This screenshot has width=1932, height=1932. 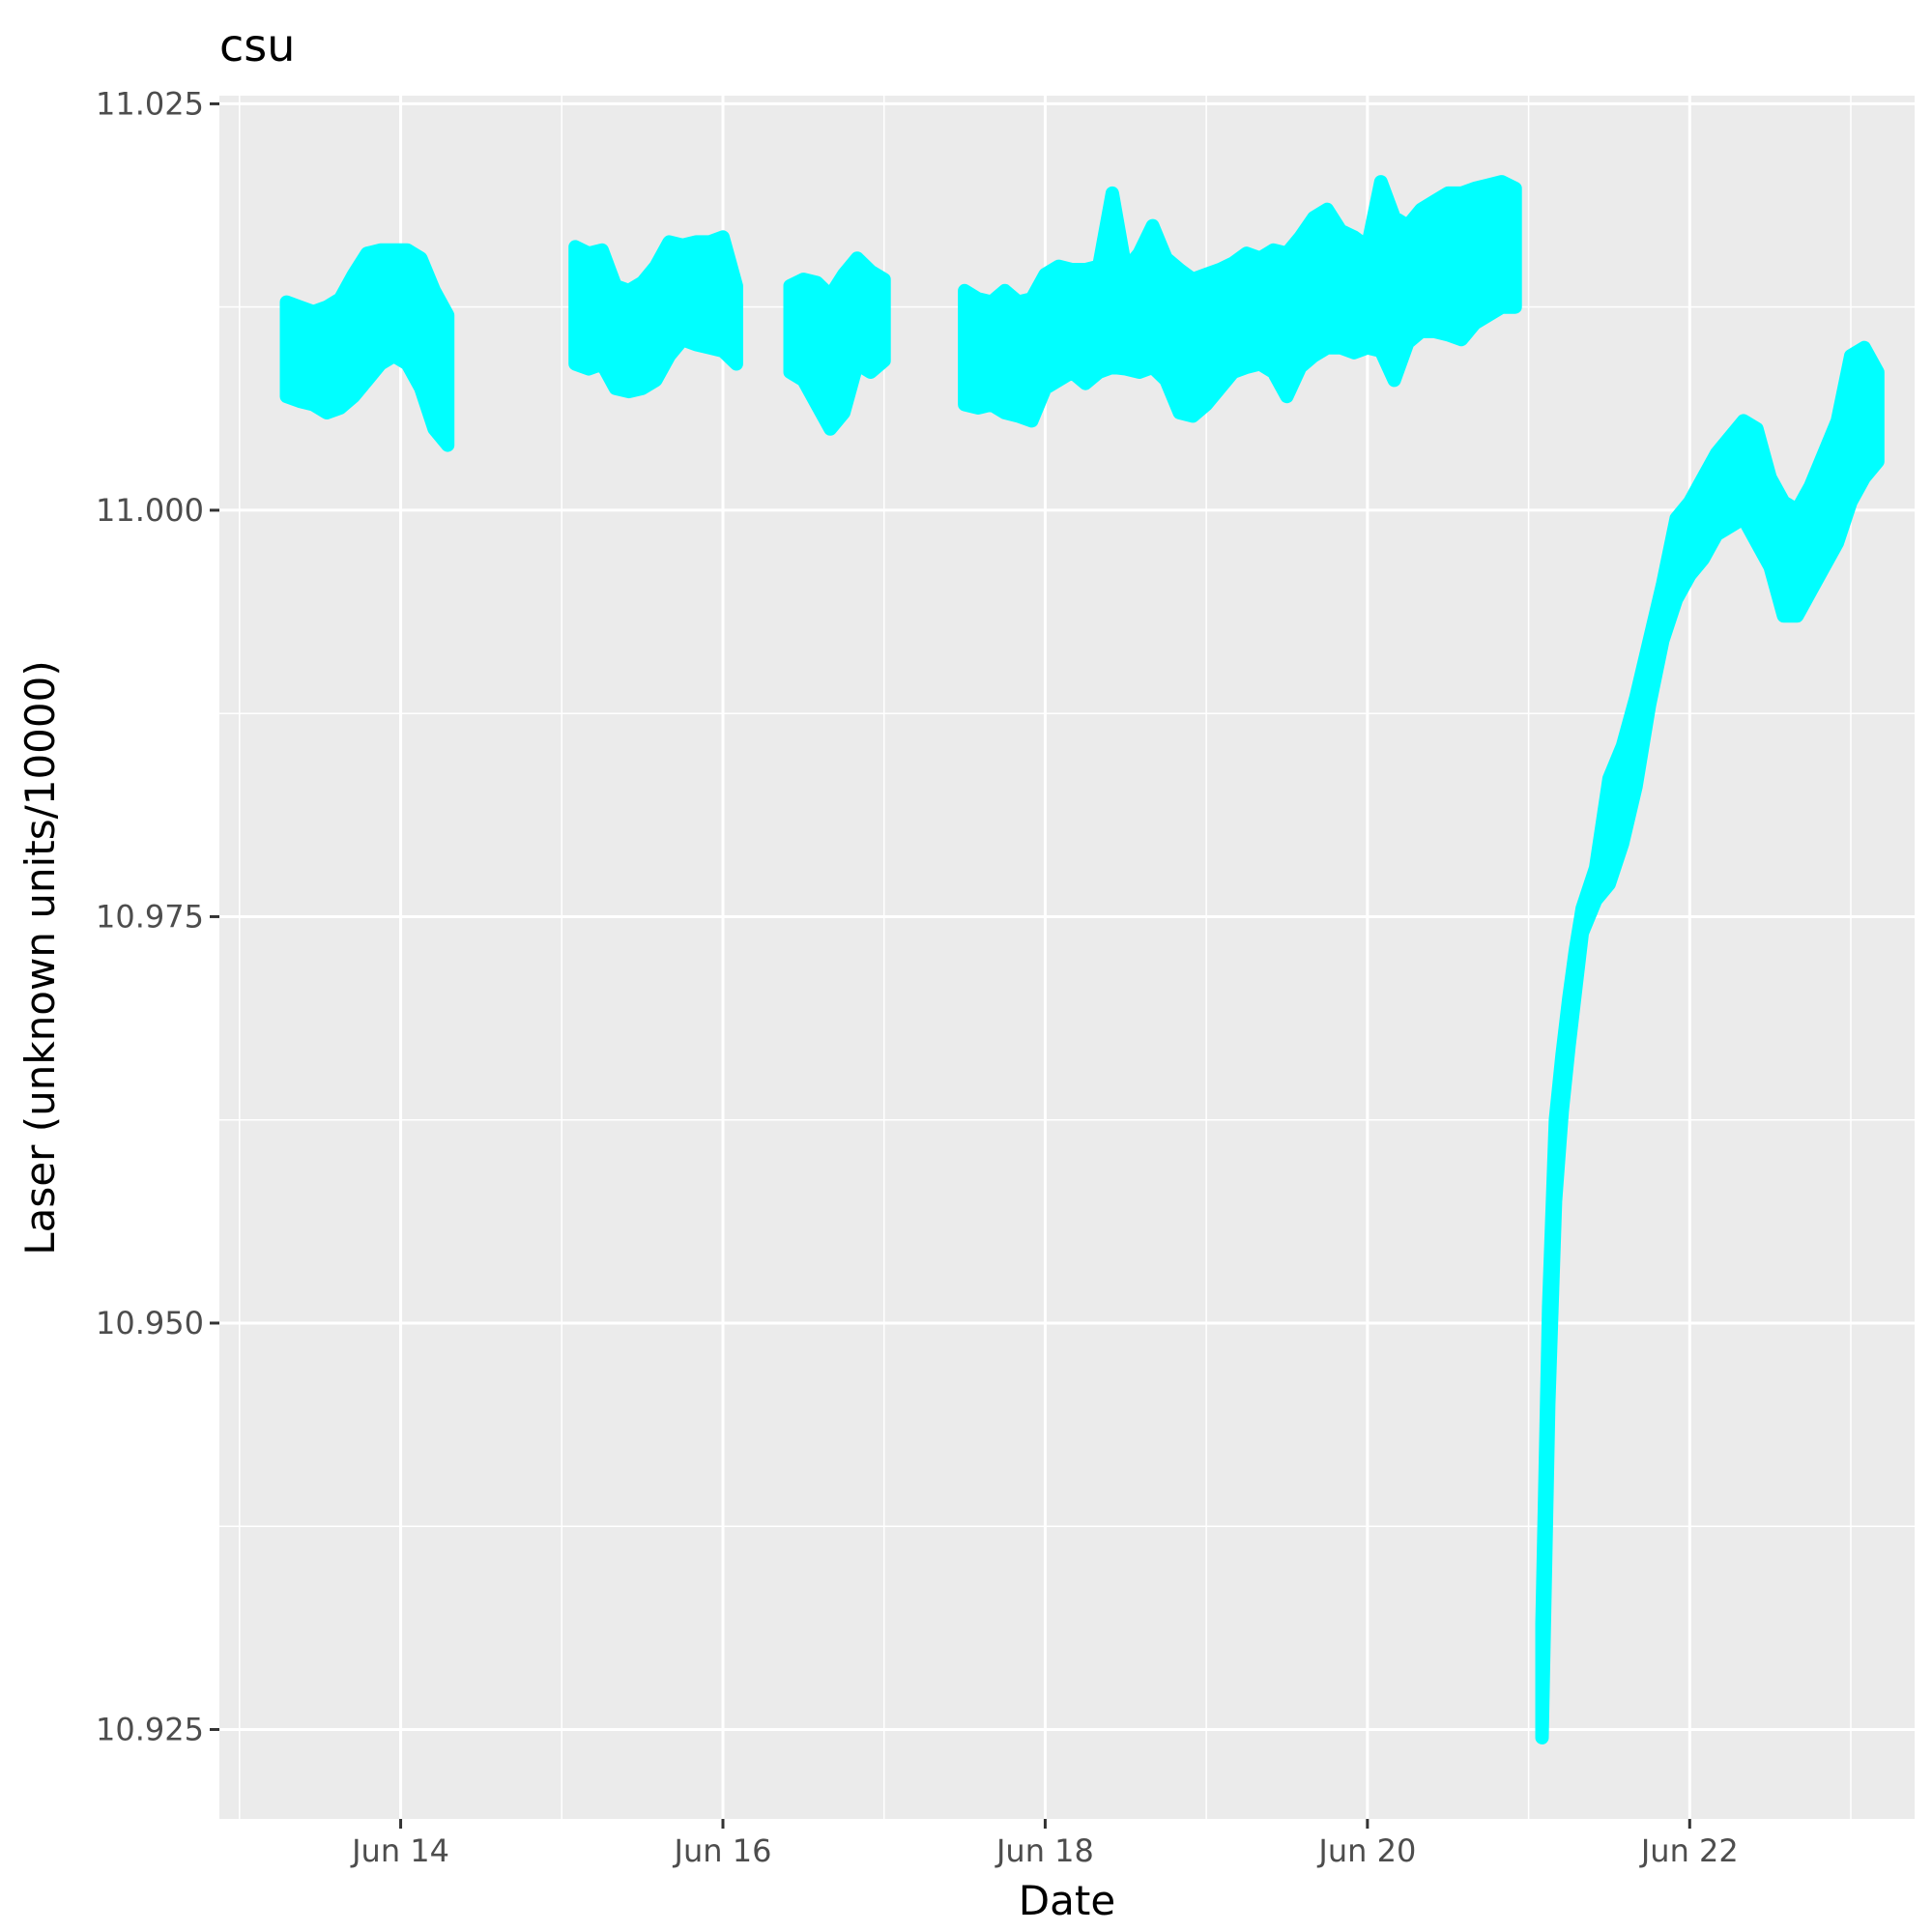 I want to click on y-tick-label: 10.925, so click(x=150, y=1729).